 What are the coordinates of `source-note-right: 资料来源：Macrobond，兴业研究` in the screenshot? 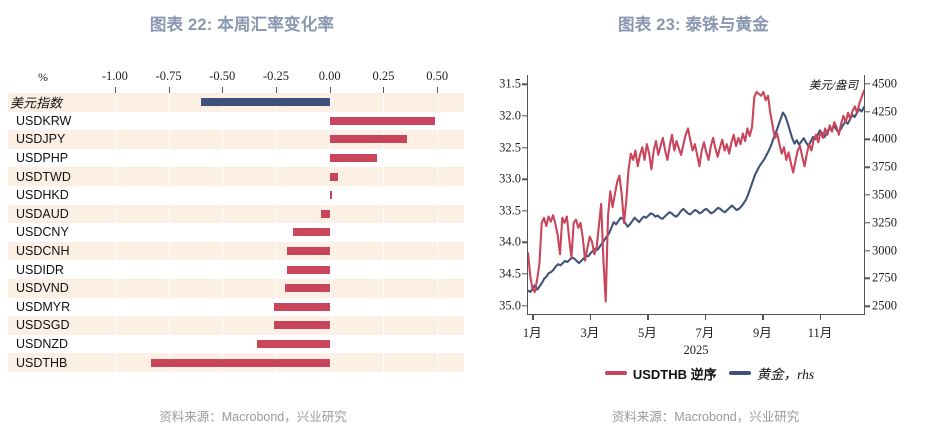 It's located at (705, 417).